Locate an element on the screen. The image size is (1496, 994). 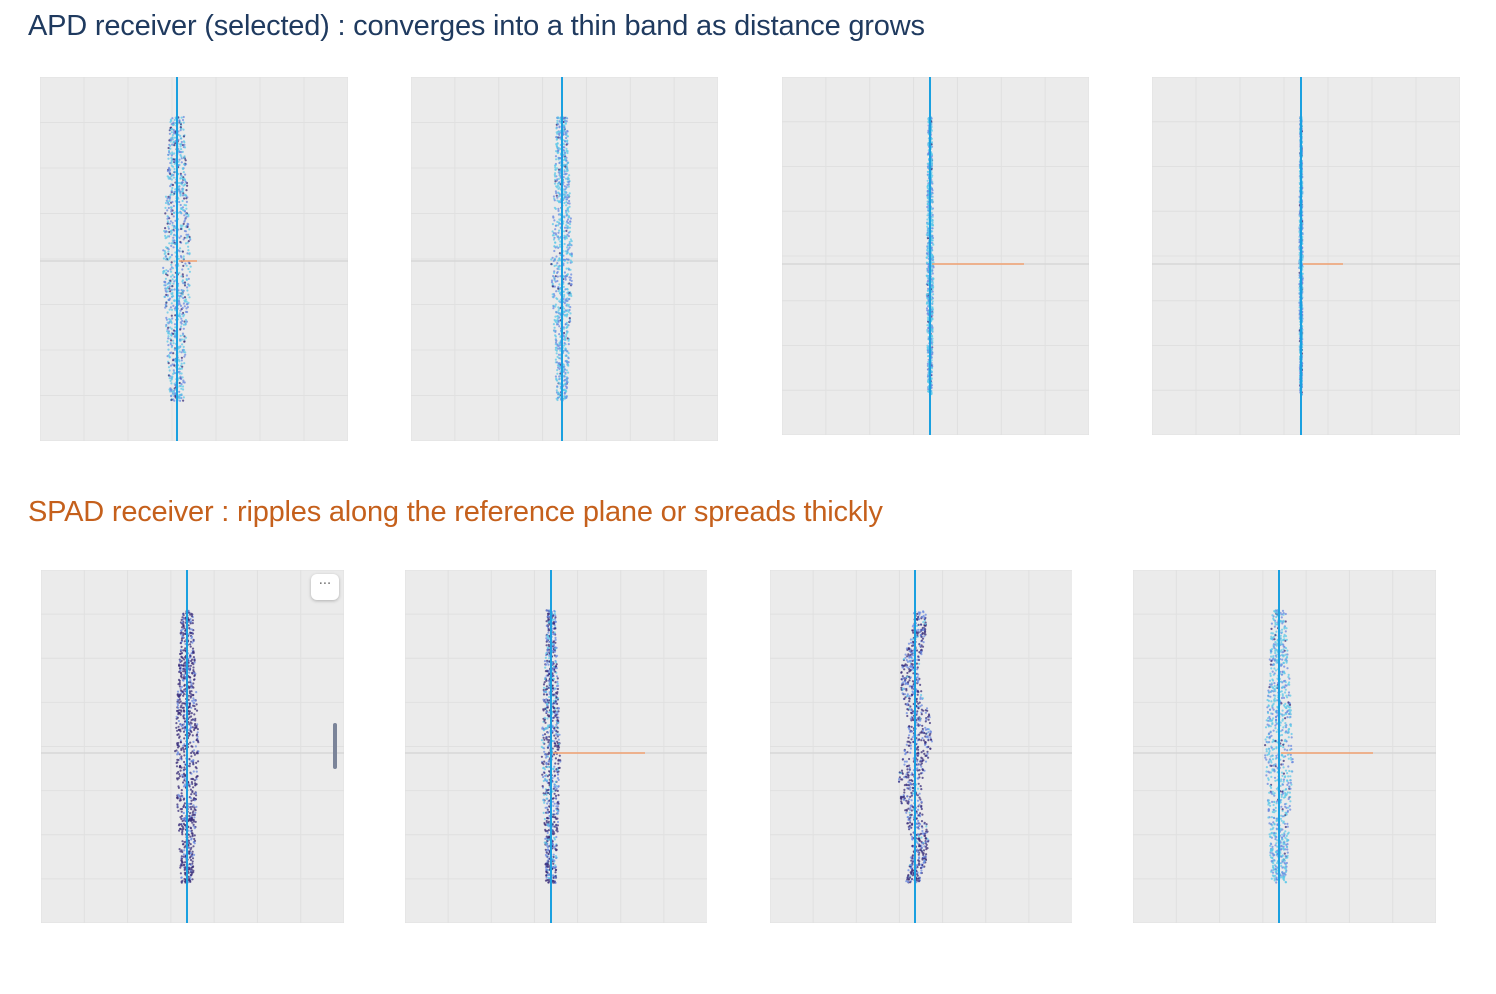
spad-plot-1: ··· is located at coordinates (192, 746).